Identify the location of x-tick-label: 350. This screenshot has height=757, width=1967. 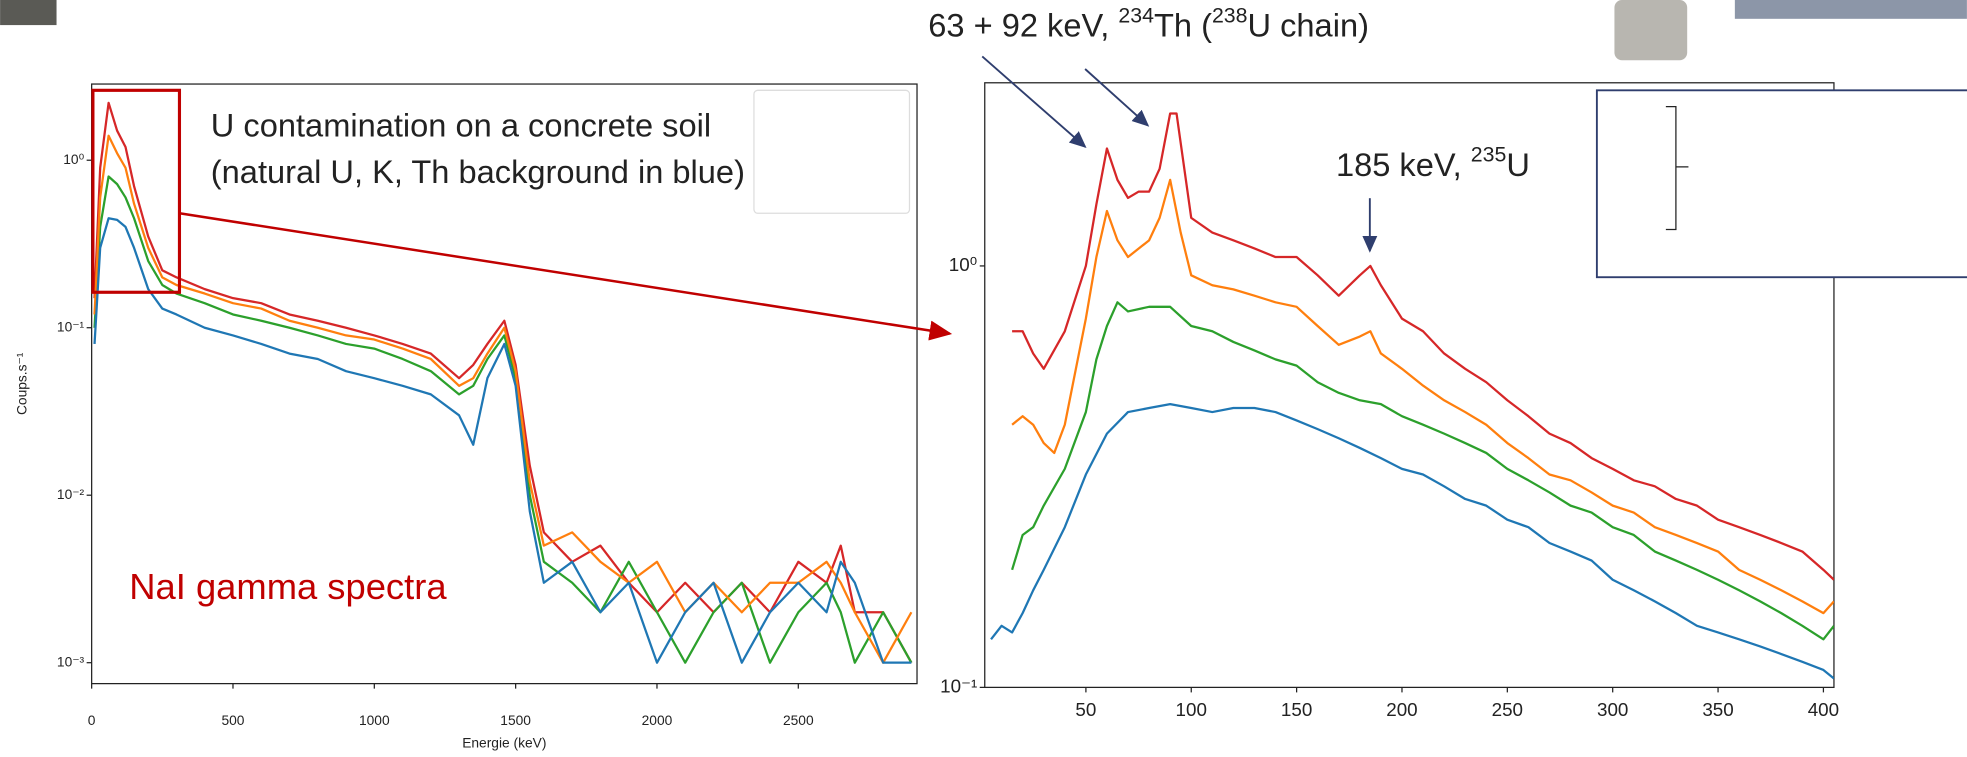
(1717, 709).